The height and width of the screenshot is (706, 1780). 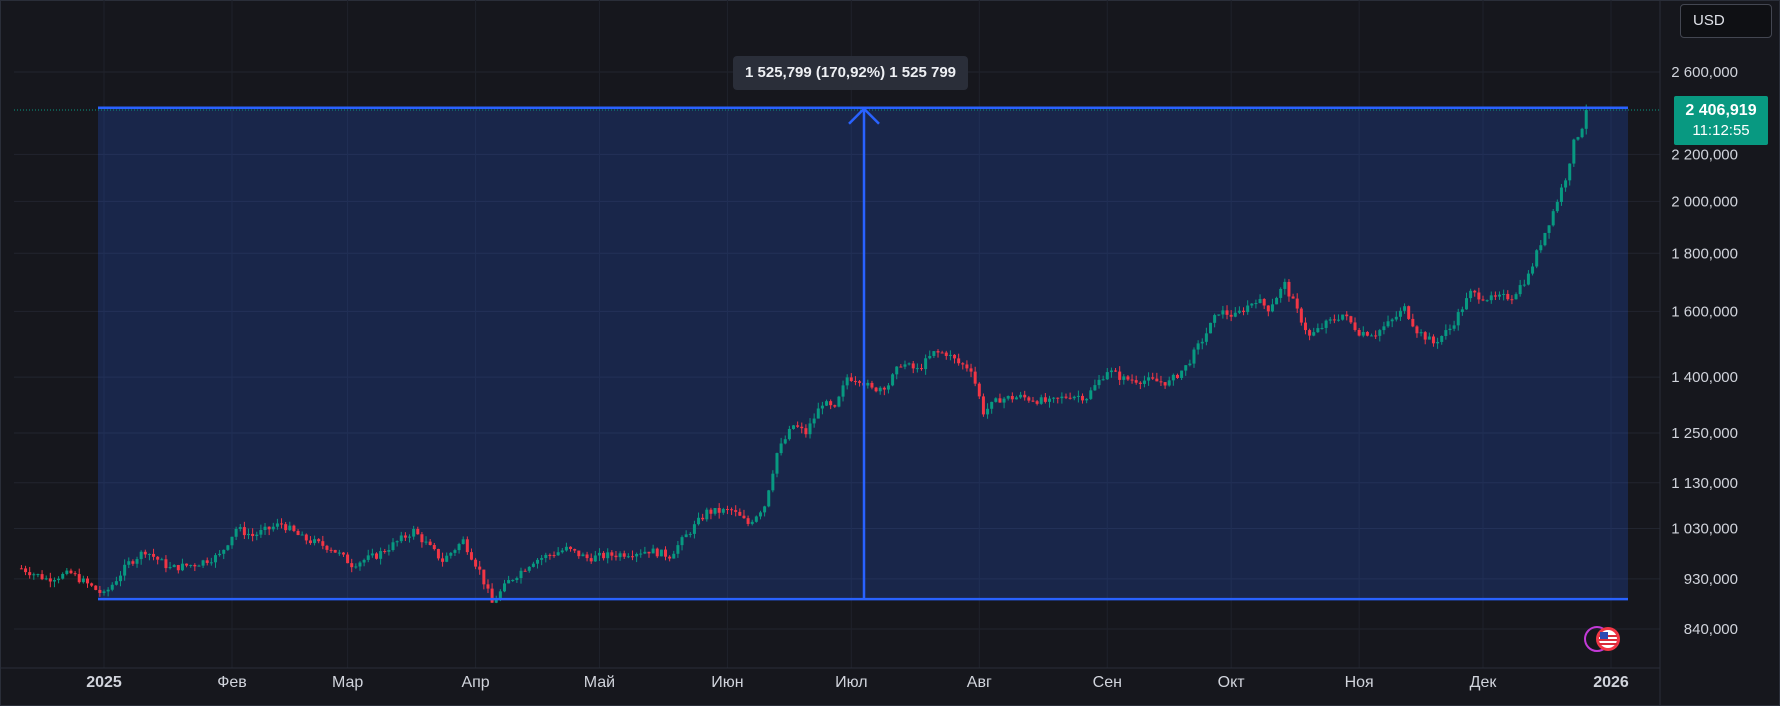 I want to click on measure-label: 1 525,799 (170,92%) 1 525 799, so click(x=851, y=73).